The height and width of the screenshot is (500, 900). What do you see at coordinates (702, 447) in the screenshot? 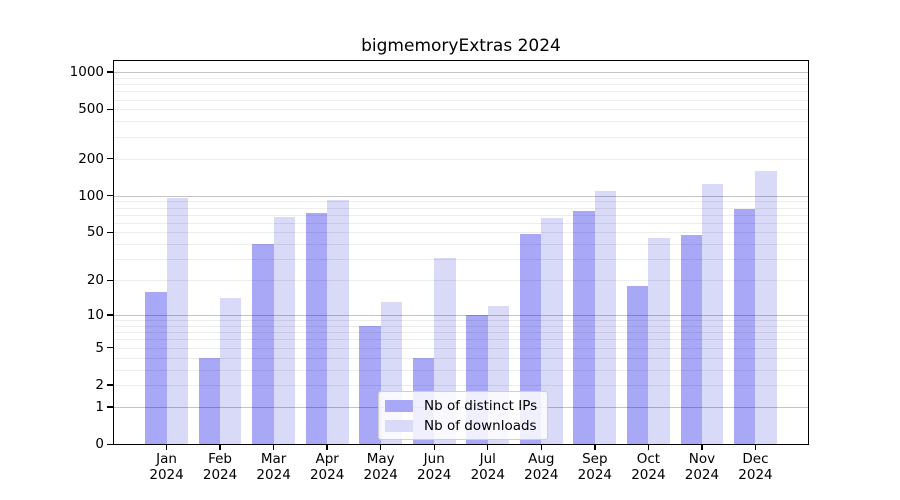
I see `xtick-mark-nov` at bounding box center [702, 447].